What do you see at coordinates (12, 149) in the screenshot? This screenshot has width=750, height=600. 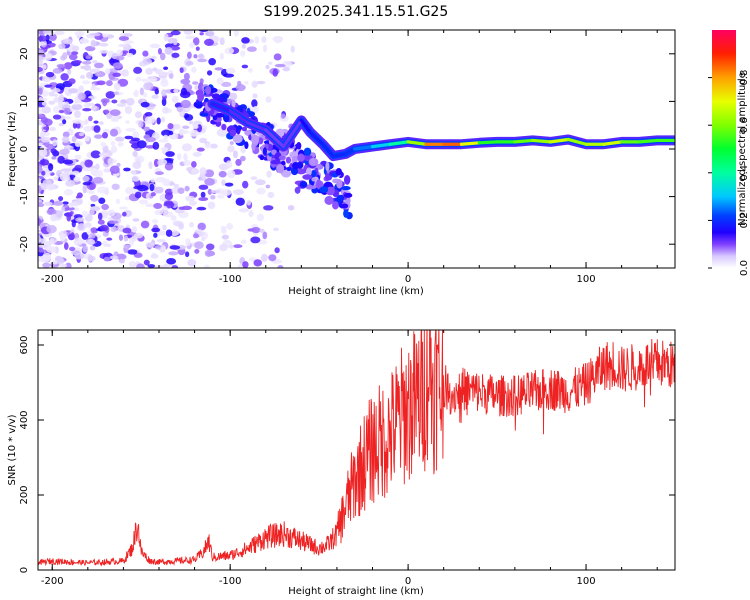 I see `spectrogram-y-label: Frequency (Hz)` at bounding box center [12, 149].